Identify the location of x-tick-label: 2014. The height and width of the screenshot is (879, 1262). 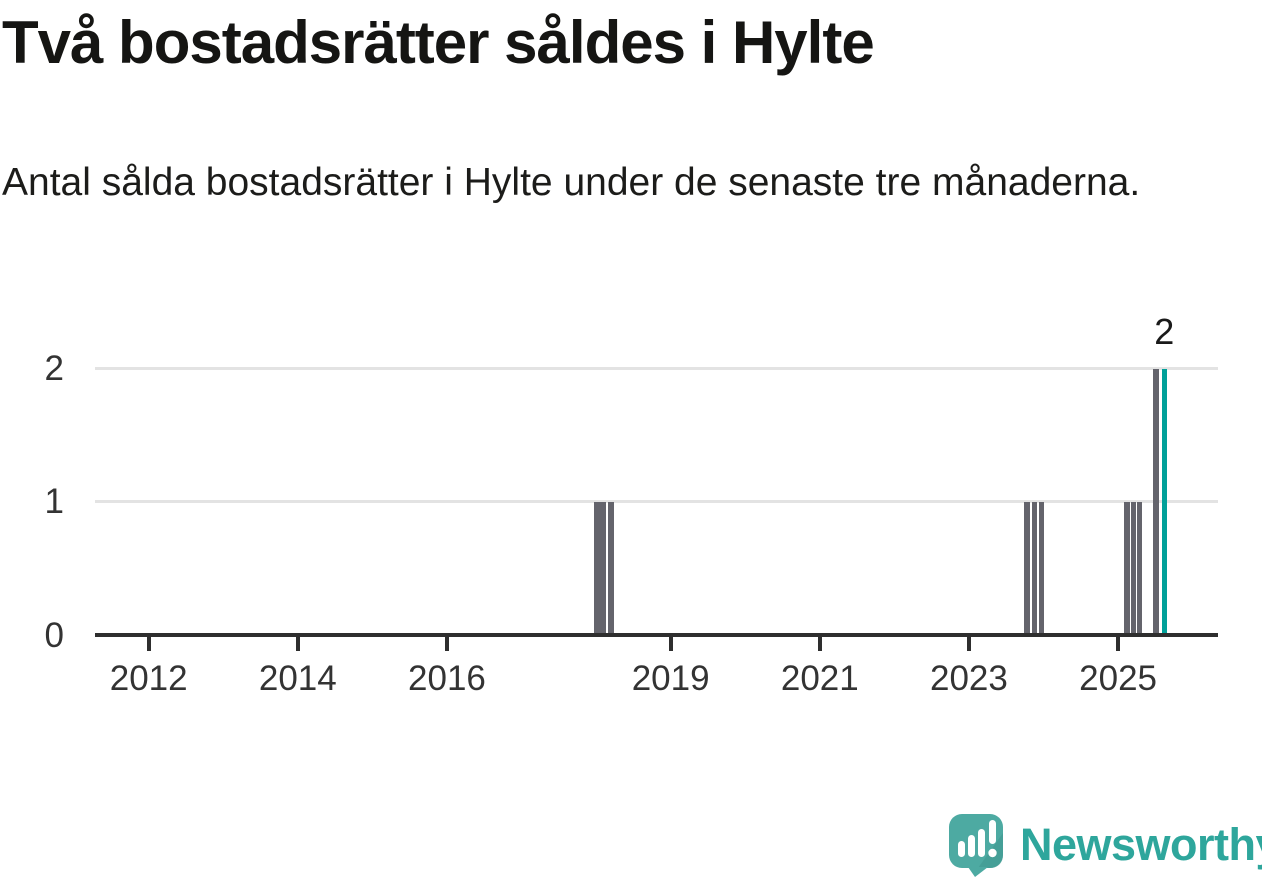
(297, 678).